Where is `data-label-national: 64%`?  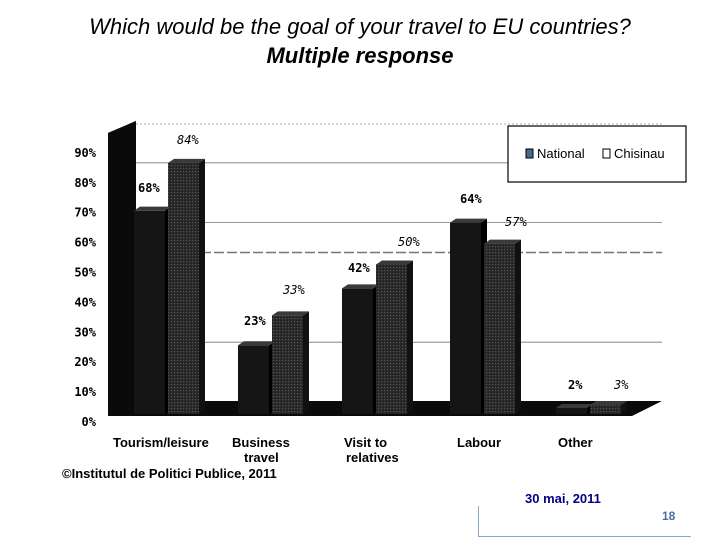
data-label-national: 64% is located at coordinates (471, 199).